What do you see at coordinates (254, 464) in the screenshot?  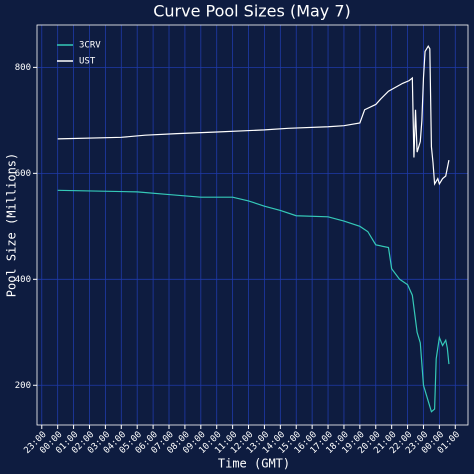 I see `x-axis-label: Time (GMT)` at bounding box center [254, 464].